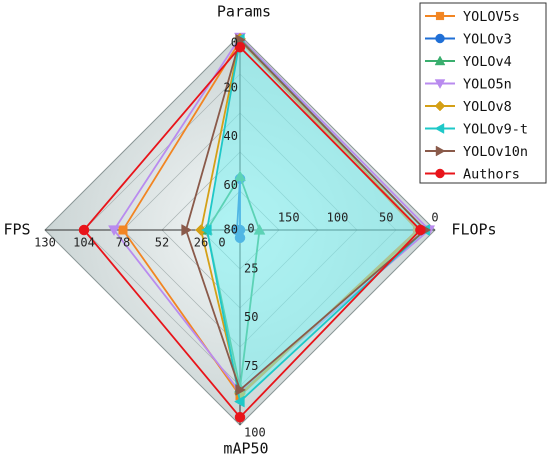  Describe the element at coordinates (487, 40) in the screenshot. I see `legend-label-1: YOLOv3` at that location.